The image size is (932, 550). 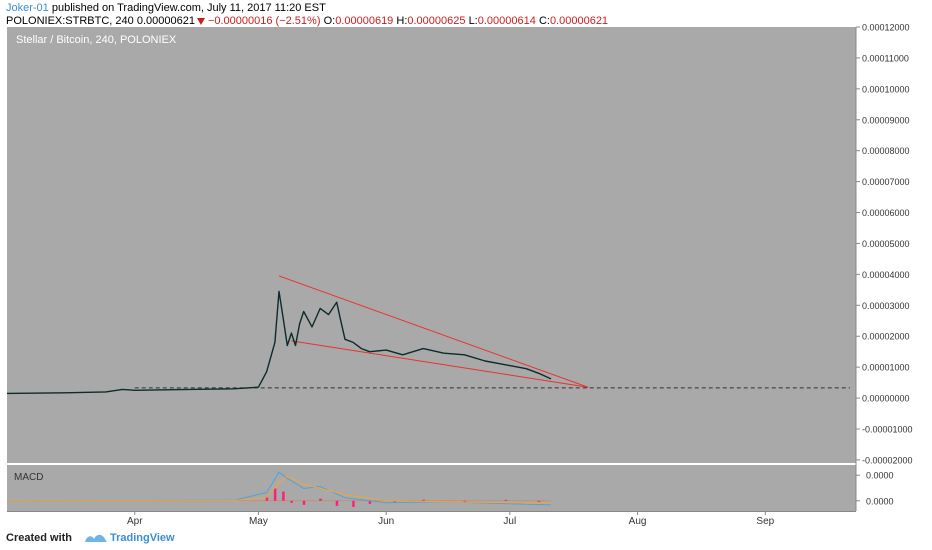 What do you see at coordinates (200, 21) in the screenshot?
I see `down-arrow-icon` at bounding box center [200, 21].